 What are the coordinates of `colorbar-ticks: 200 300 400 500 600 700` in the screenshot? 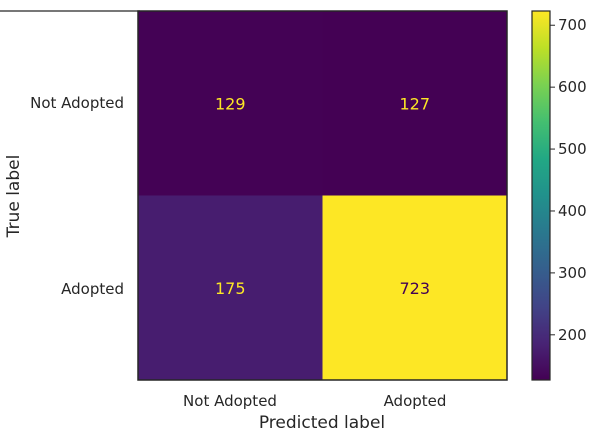 It's located at (568, 180).